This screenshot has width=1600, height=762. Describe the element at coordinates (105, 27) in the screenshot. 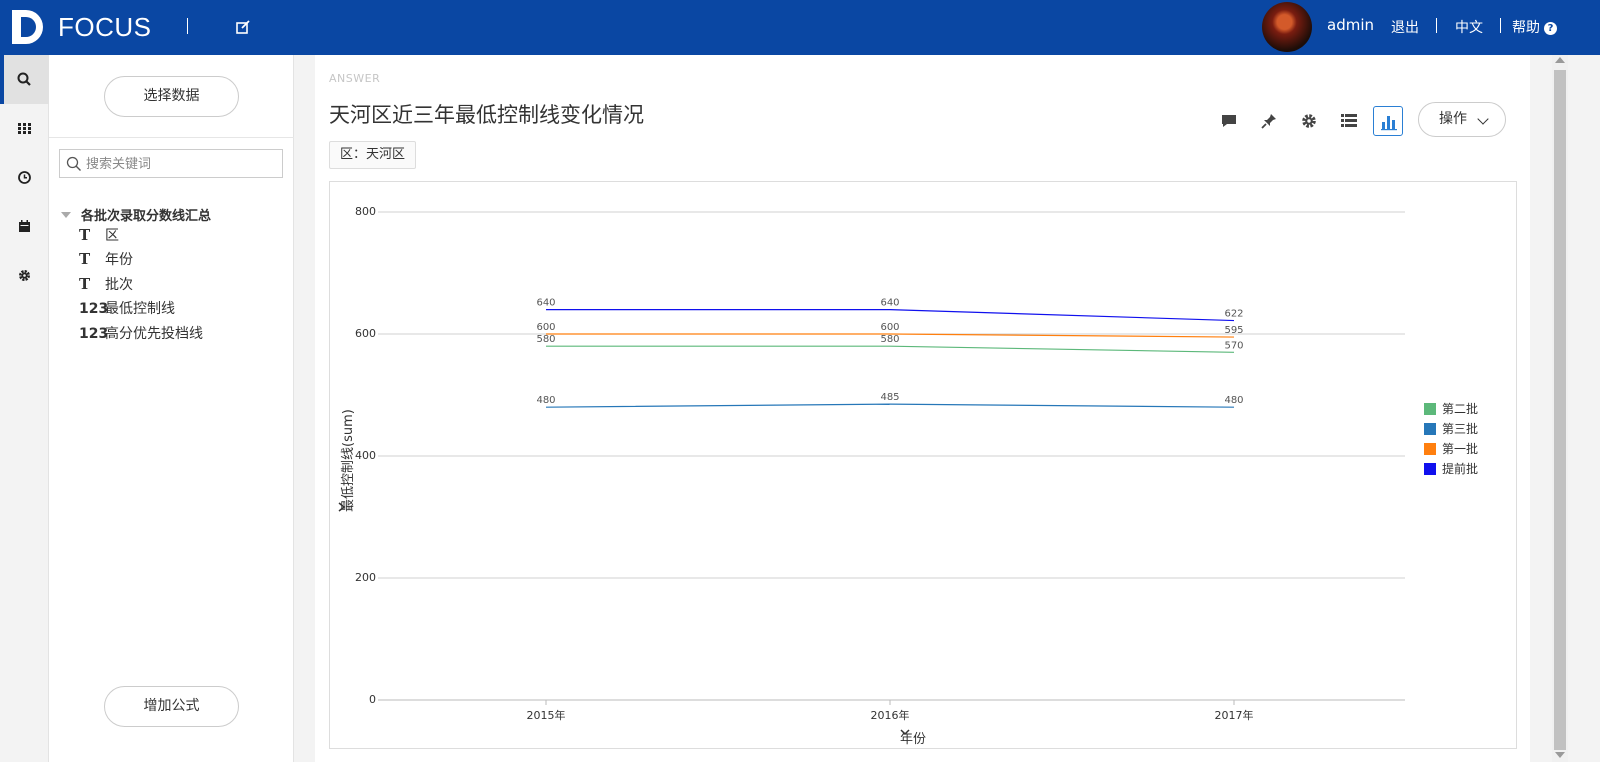

I see `logo-text: FOCUS` at that location.